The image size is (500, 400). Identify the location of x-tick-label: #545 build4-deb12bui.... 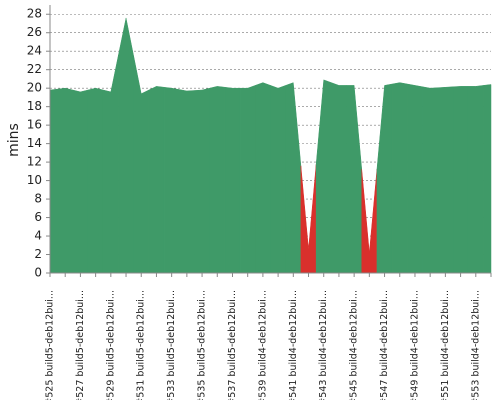
(354, 345).